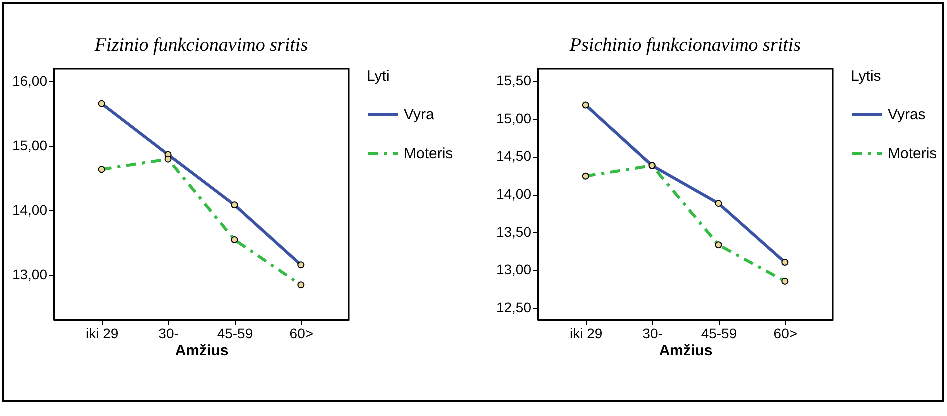 The width and height of the screenshot is (947, 416). What do you see at coordinates (907, 115) in the screenshot?
I see `legend-label: Vyras` at bounding box center [907, 115].